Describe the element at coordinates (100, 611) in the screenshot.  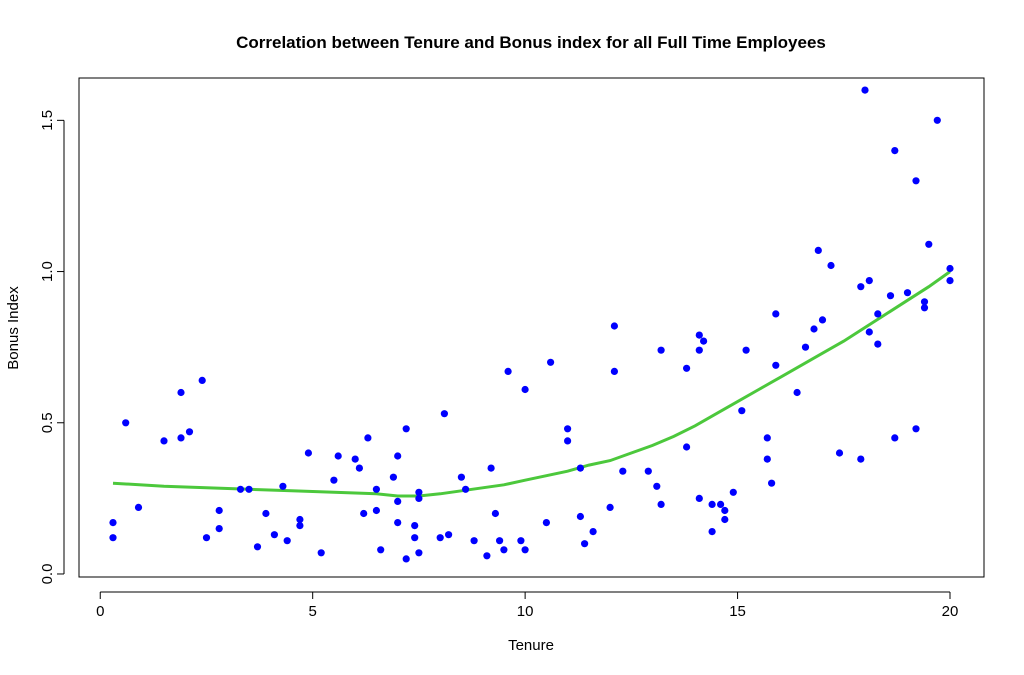
I see `x-tick-label: 0` at that location.